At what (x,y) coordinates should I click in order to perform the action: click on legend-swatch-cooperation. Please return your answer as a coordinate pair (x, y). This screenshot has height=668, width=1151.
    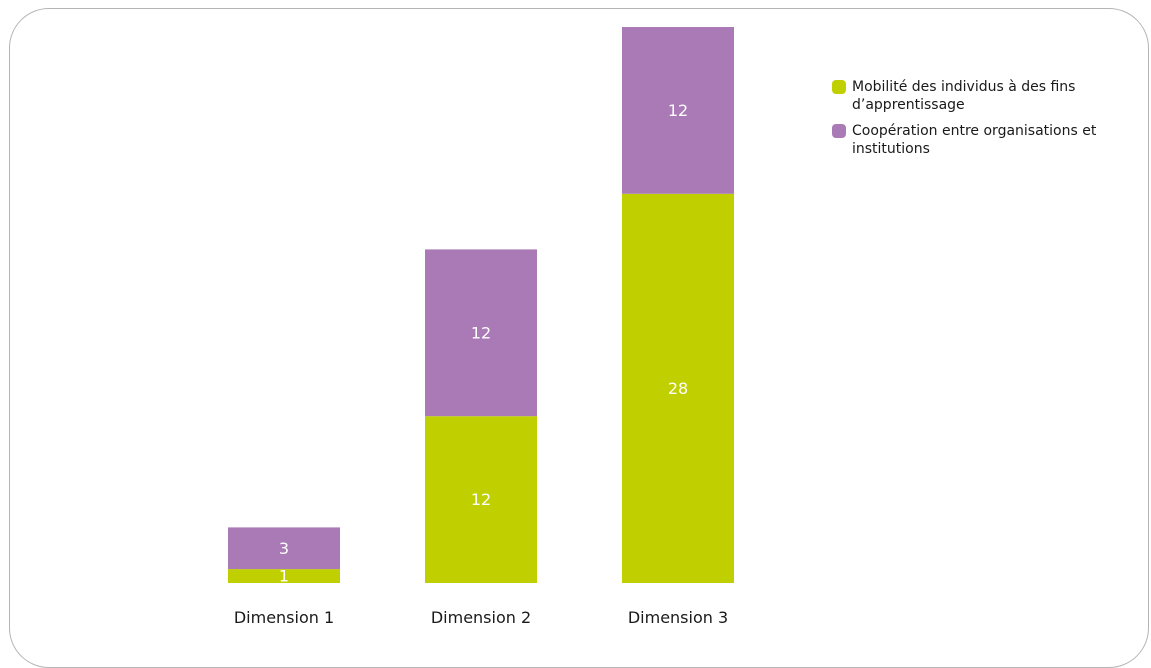
    Looking at the image, I should click on (839, 131).